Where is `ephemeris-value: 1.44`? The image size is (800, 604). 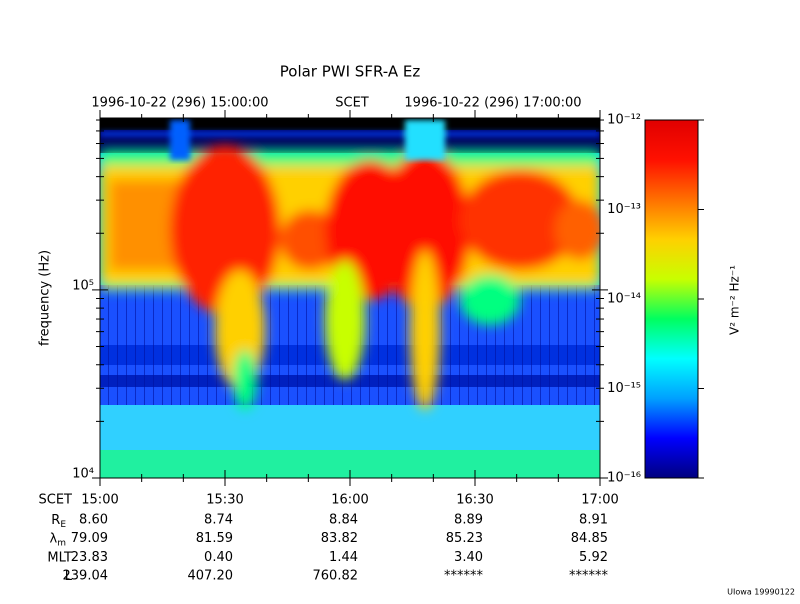 ephemeris-value: 1.44 is located at coordinates (343, 557).